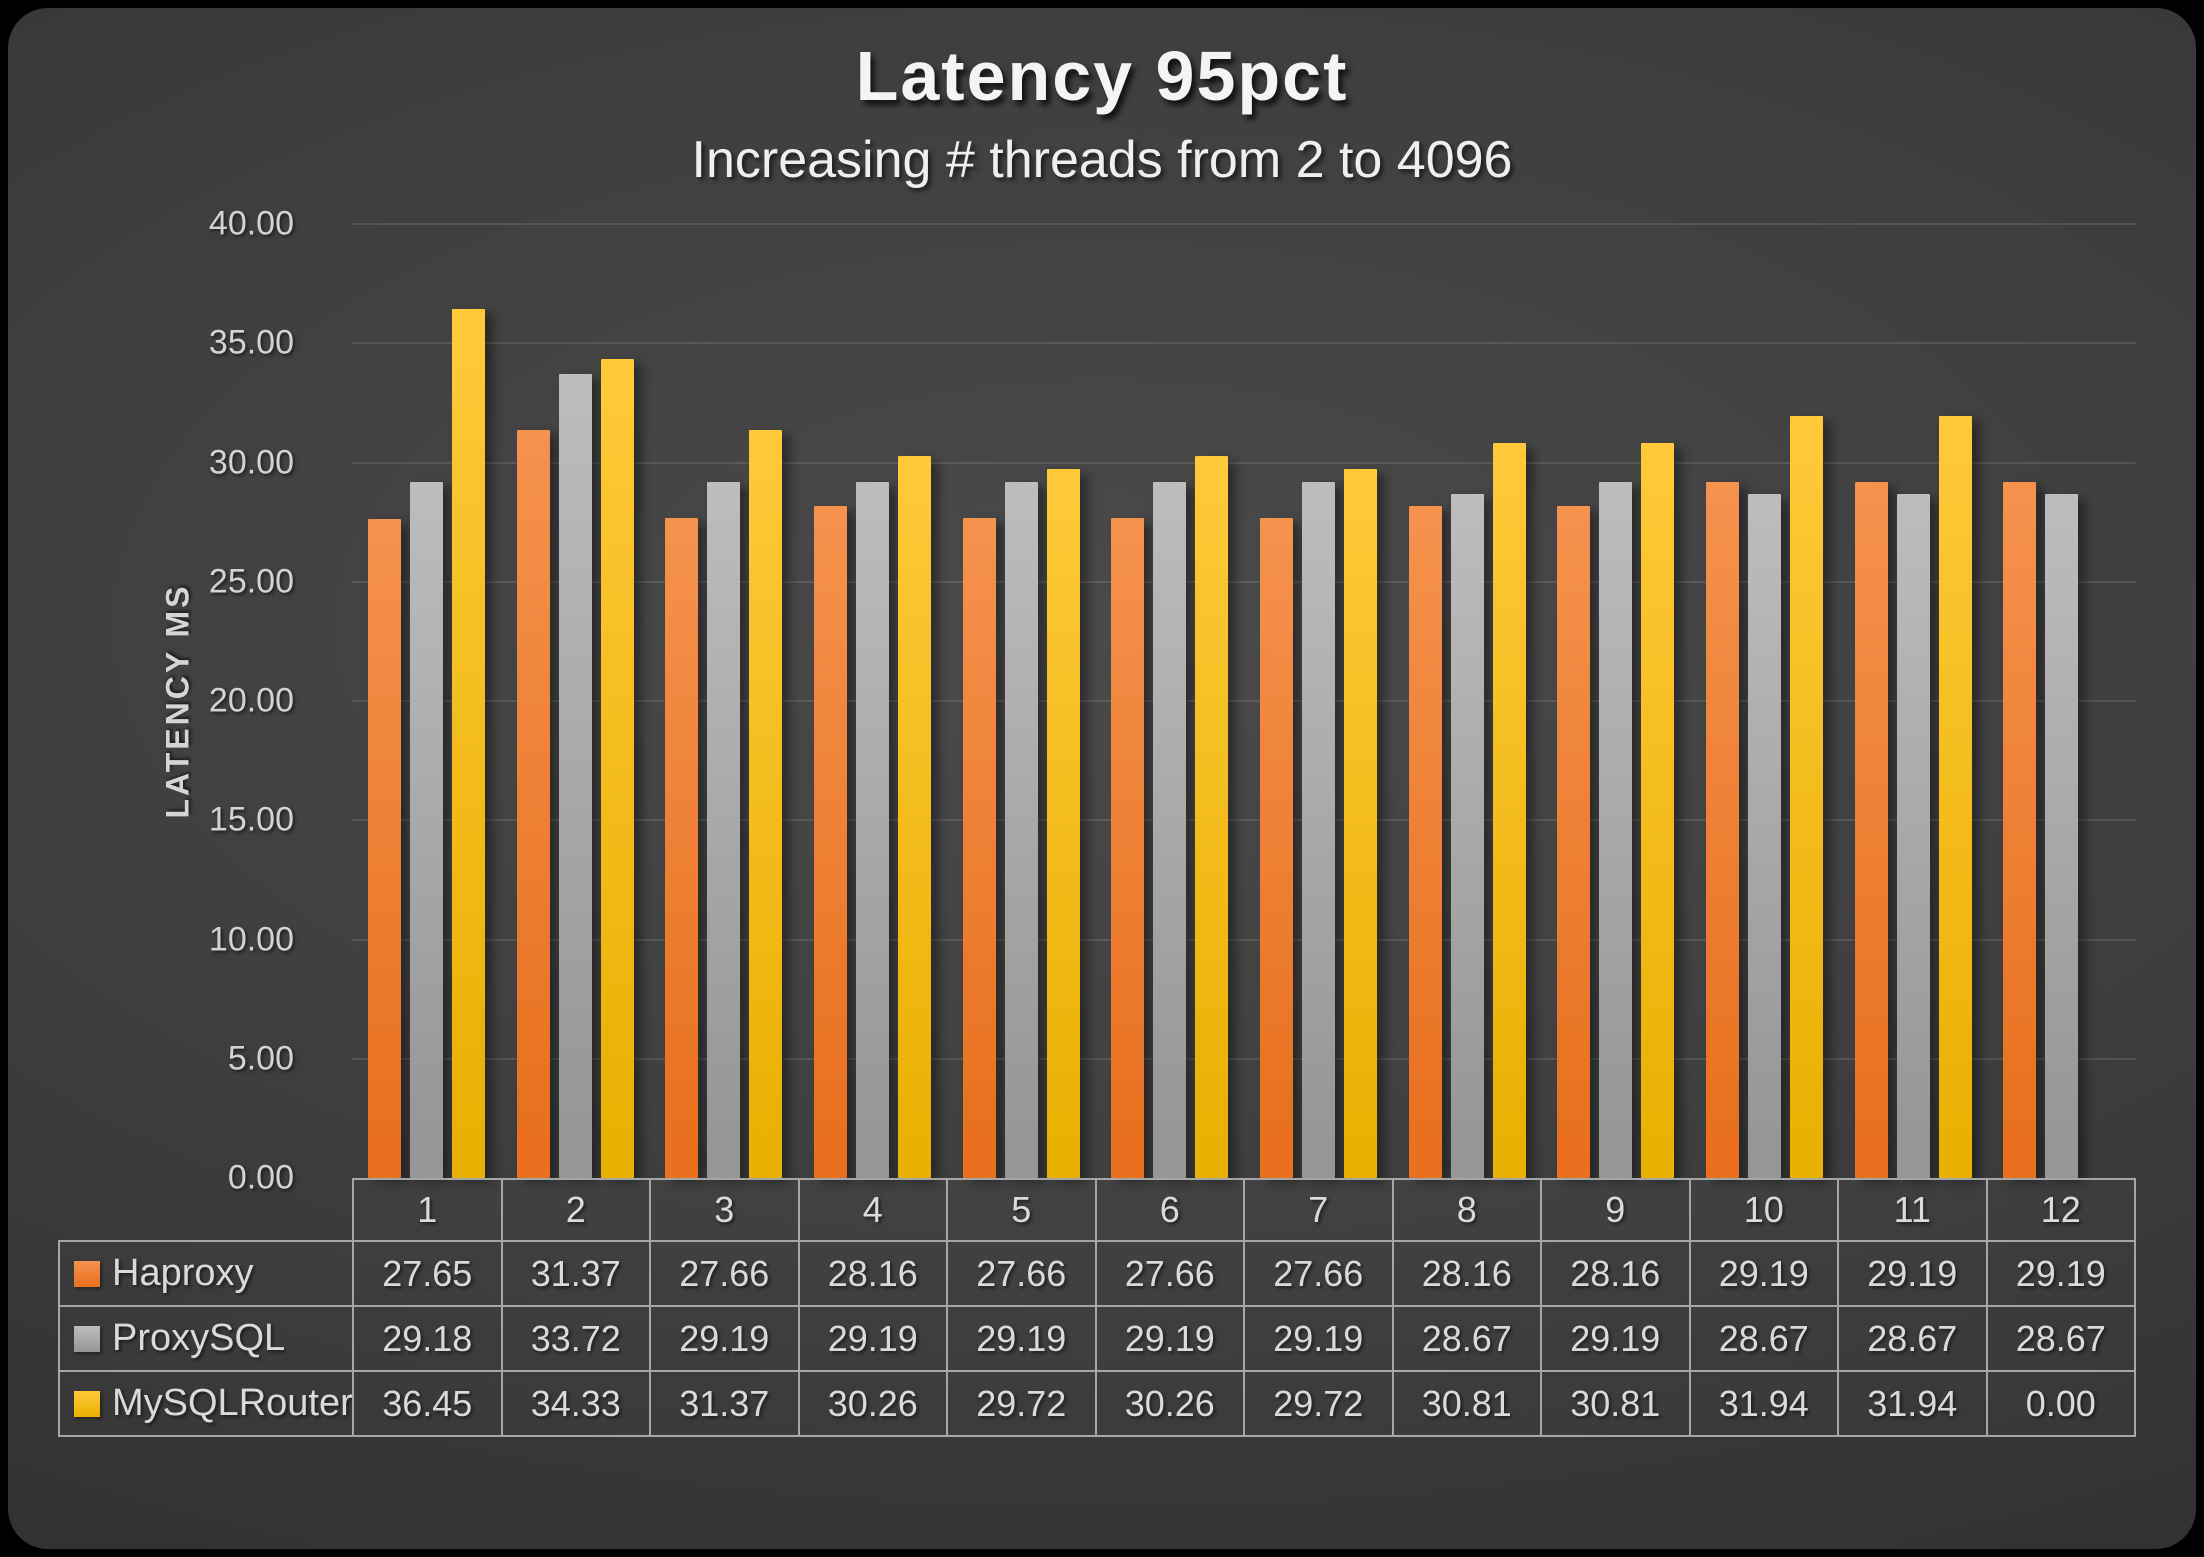 This screenshot has height=1557, width=2204. Describe the element at coordinates (427, 1403) in the screenshot. I see `table-value-cell: 36.45` at that location.